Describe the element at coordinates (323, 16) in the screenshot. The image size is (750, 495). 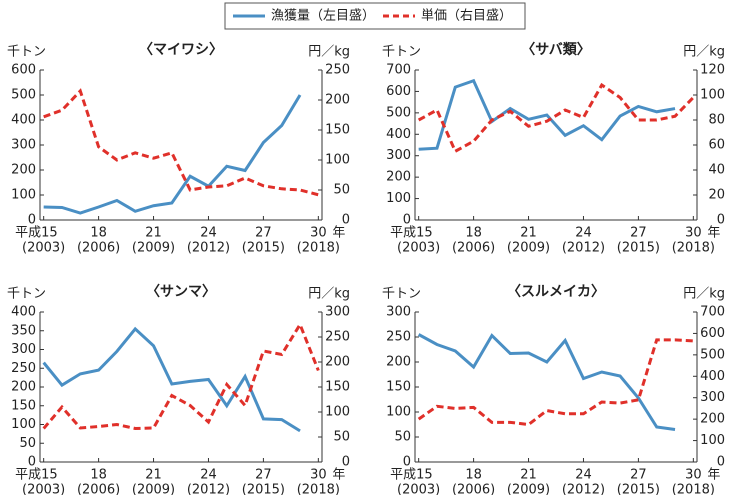
I see `legend-label: 漁獲量（左目盛）` at that location.